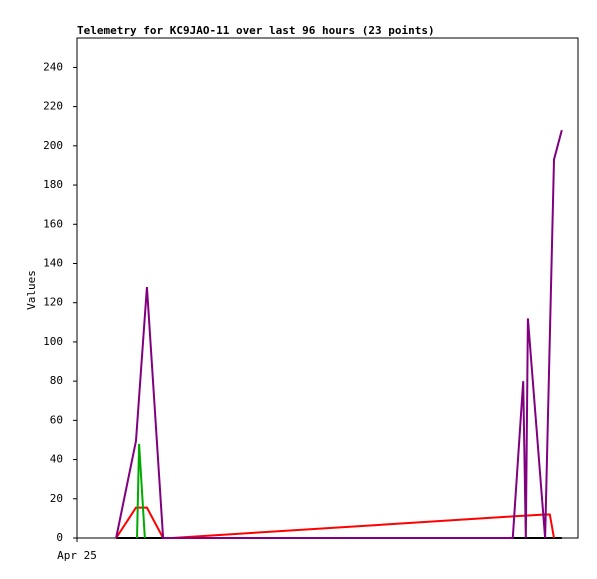 This screenshot has height=579, width=597. What do you see at coordinates (53, 145) in the screenshot?
I see `y-tick-label: 200` at bounding box center [53, 145].